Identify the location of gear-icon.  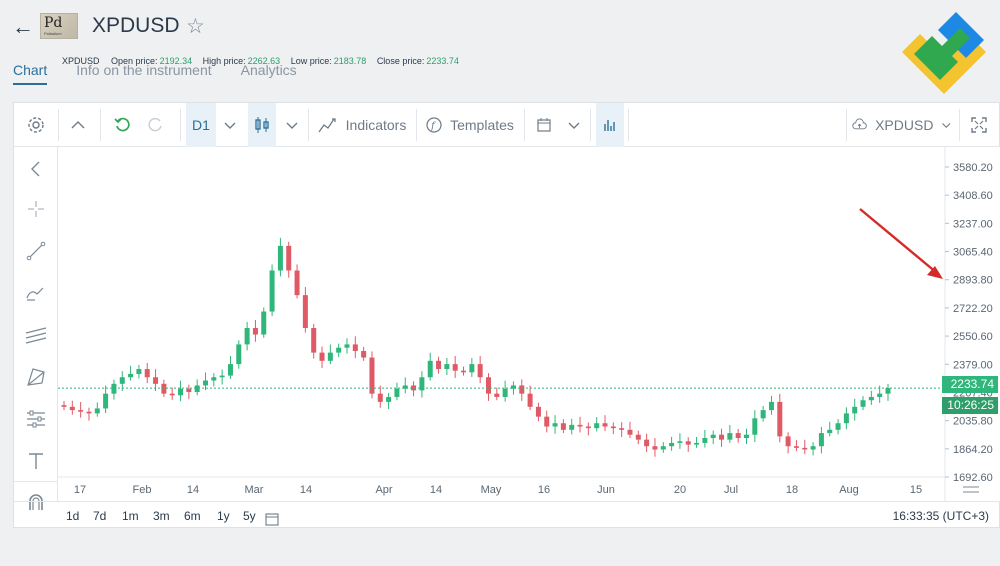
(36, 125).